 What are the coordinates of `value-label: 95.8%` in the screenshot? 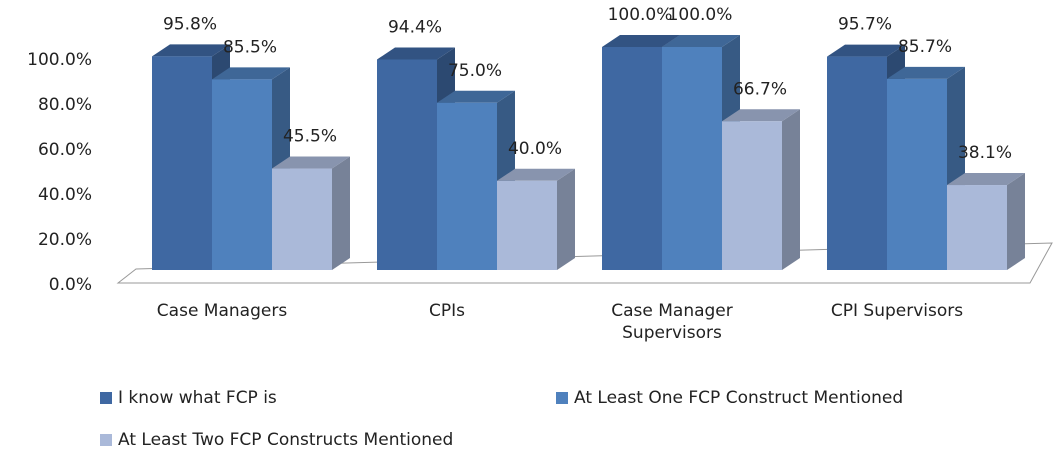 It's located at (190, 24).